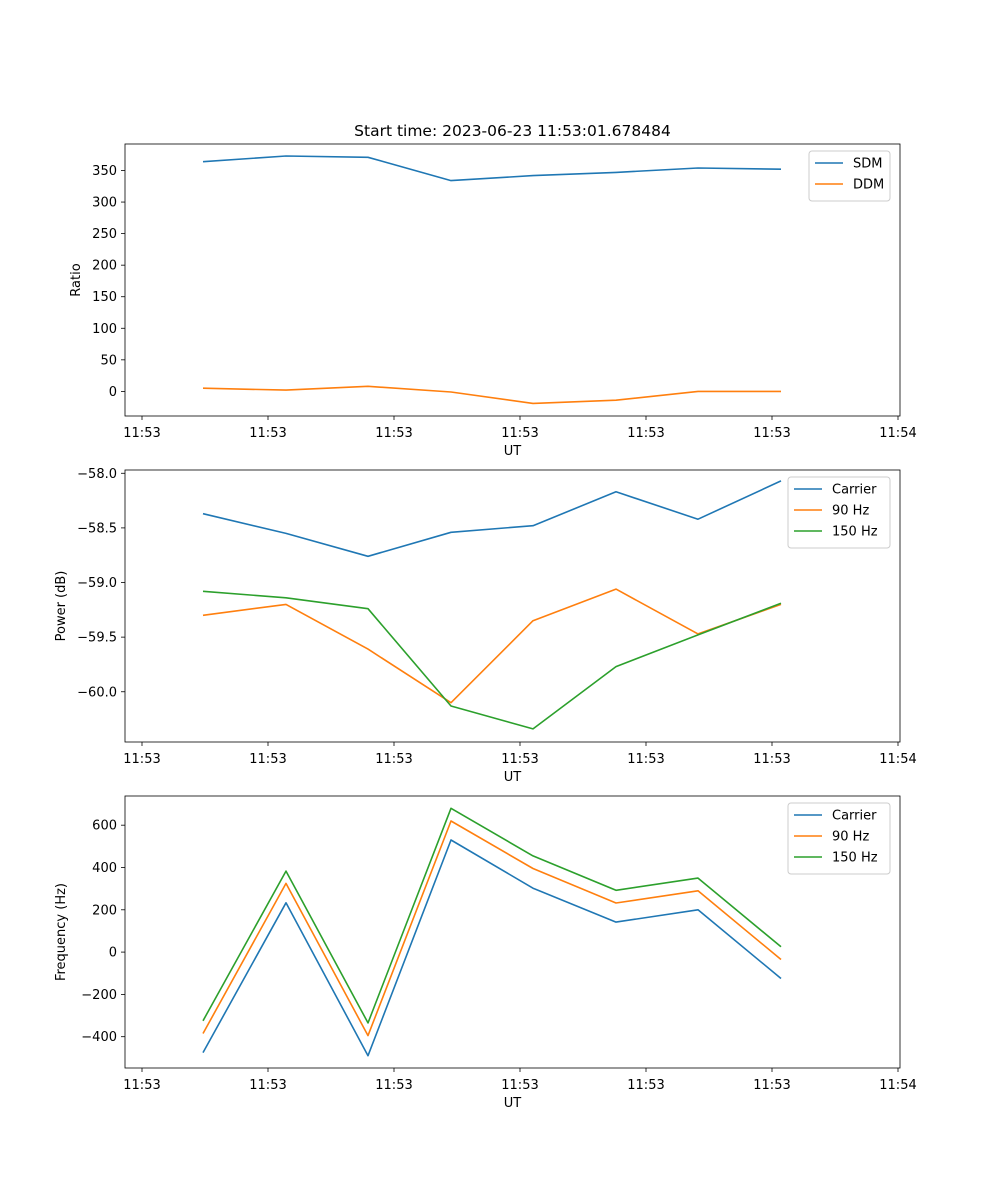 The image size is (1000, 1200). Describe the element at coordinates (104, 203) in the screenshot. I see `y-tick-label: 300` at that location.